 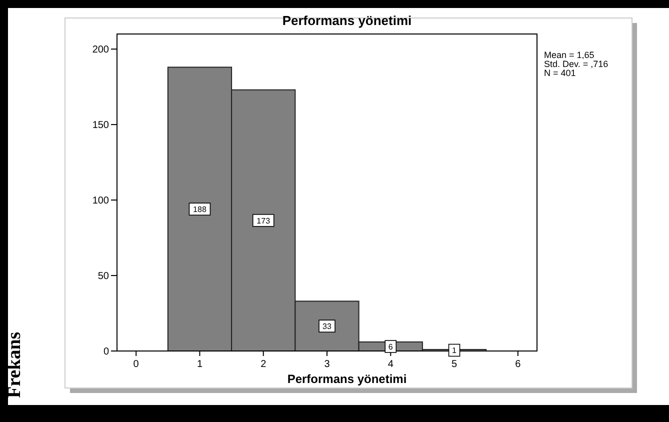 I want to click on text: N = 401, so click(x=560, y=73).